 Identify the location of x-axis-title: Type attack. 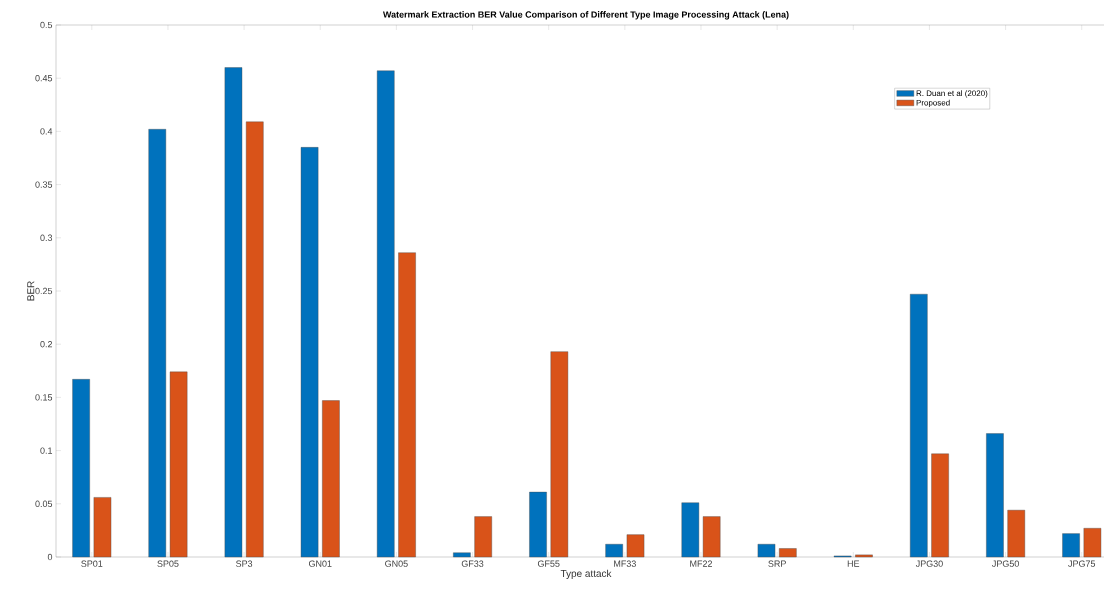
(586, 574).